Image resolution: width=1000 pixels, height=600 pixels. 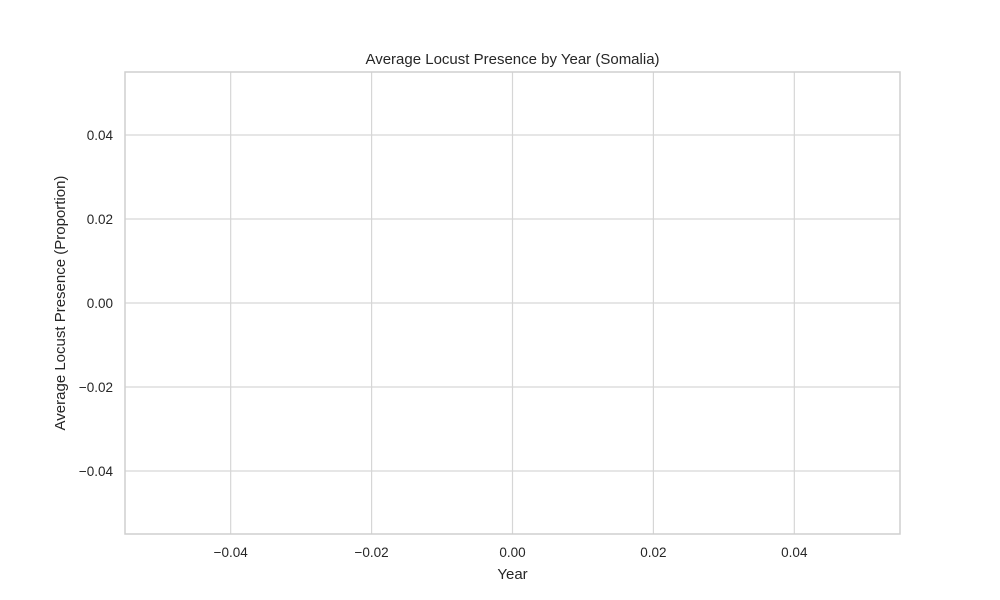 What do you see at coordinates (512, 574) in the screenshot?
I see `x-axis-label: Year` at bounding box center [512, 574].